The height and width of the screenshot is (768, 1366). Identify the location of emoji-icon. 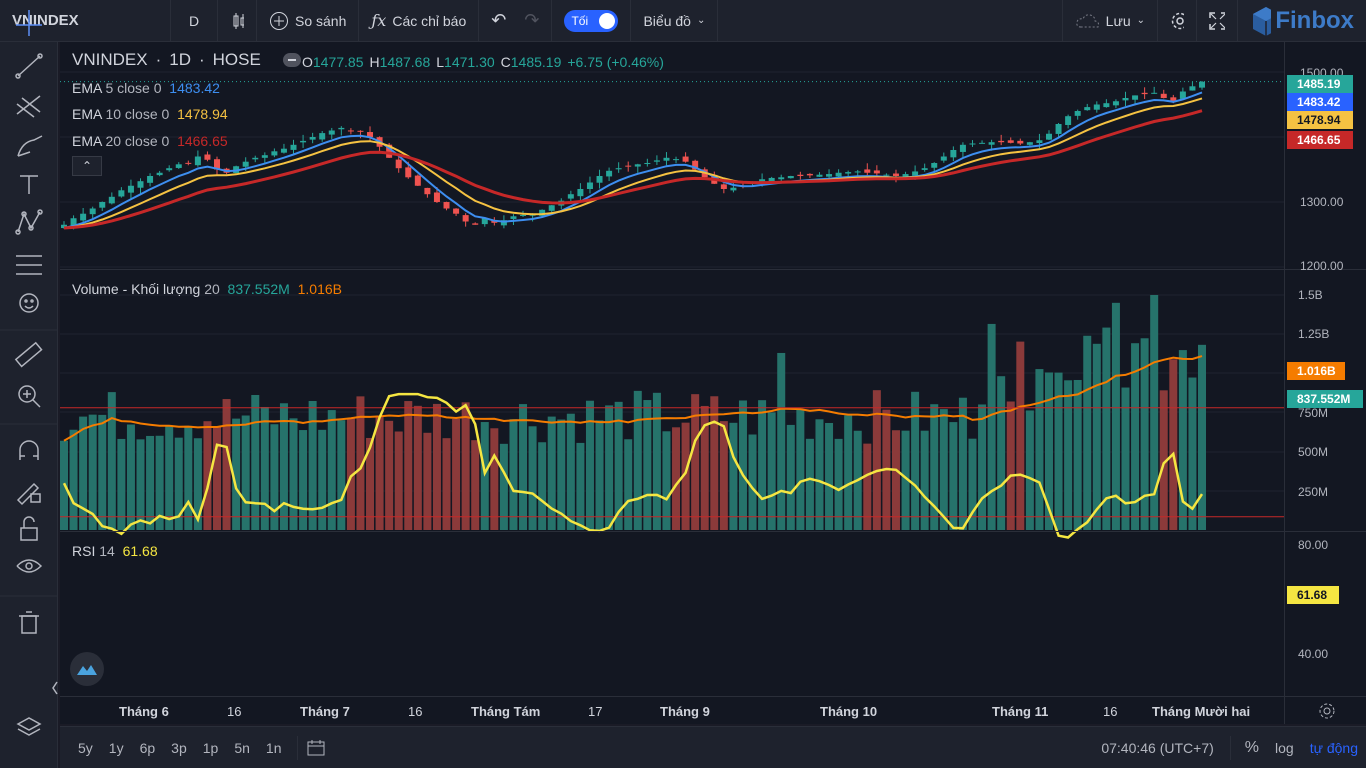
(29, 303).